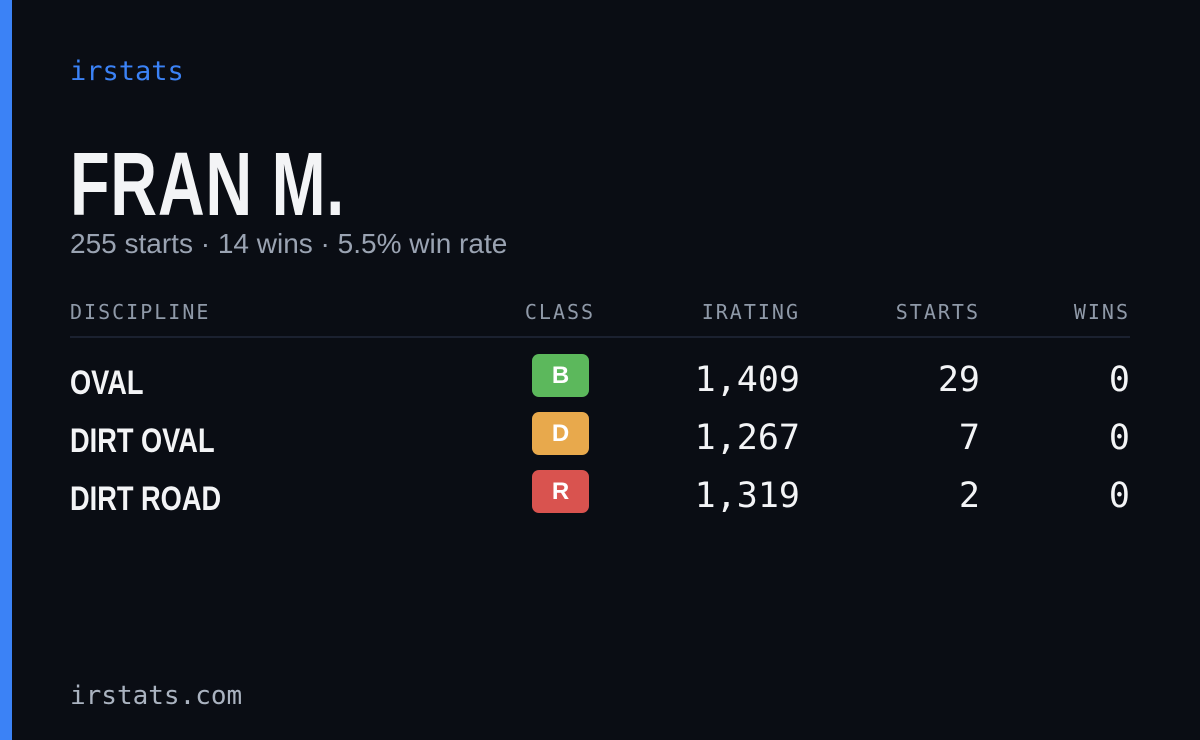  Describe the element at coordinates (156, 696) in the screenshot. I see `footer-url: irstats.com` at that location.